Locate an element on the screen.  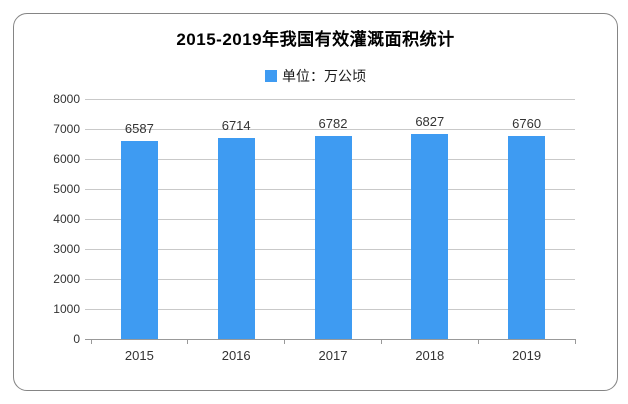
chart-title: 2015-2019年我国有效灌溉面积统计 is located at coordinates (315, 39).